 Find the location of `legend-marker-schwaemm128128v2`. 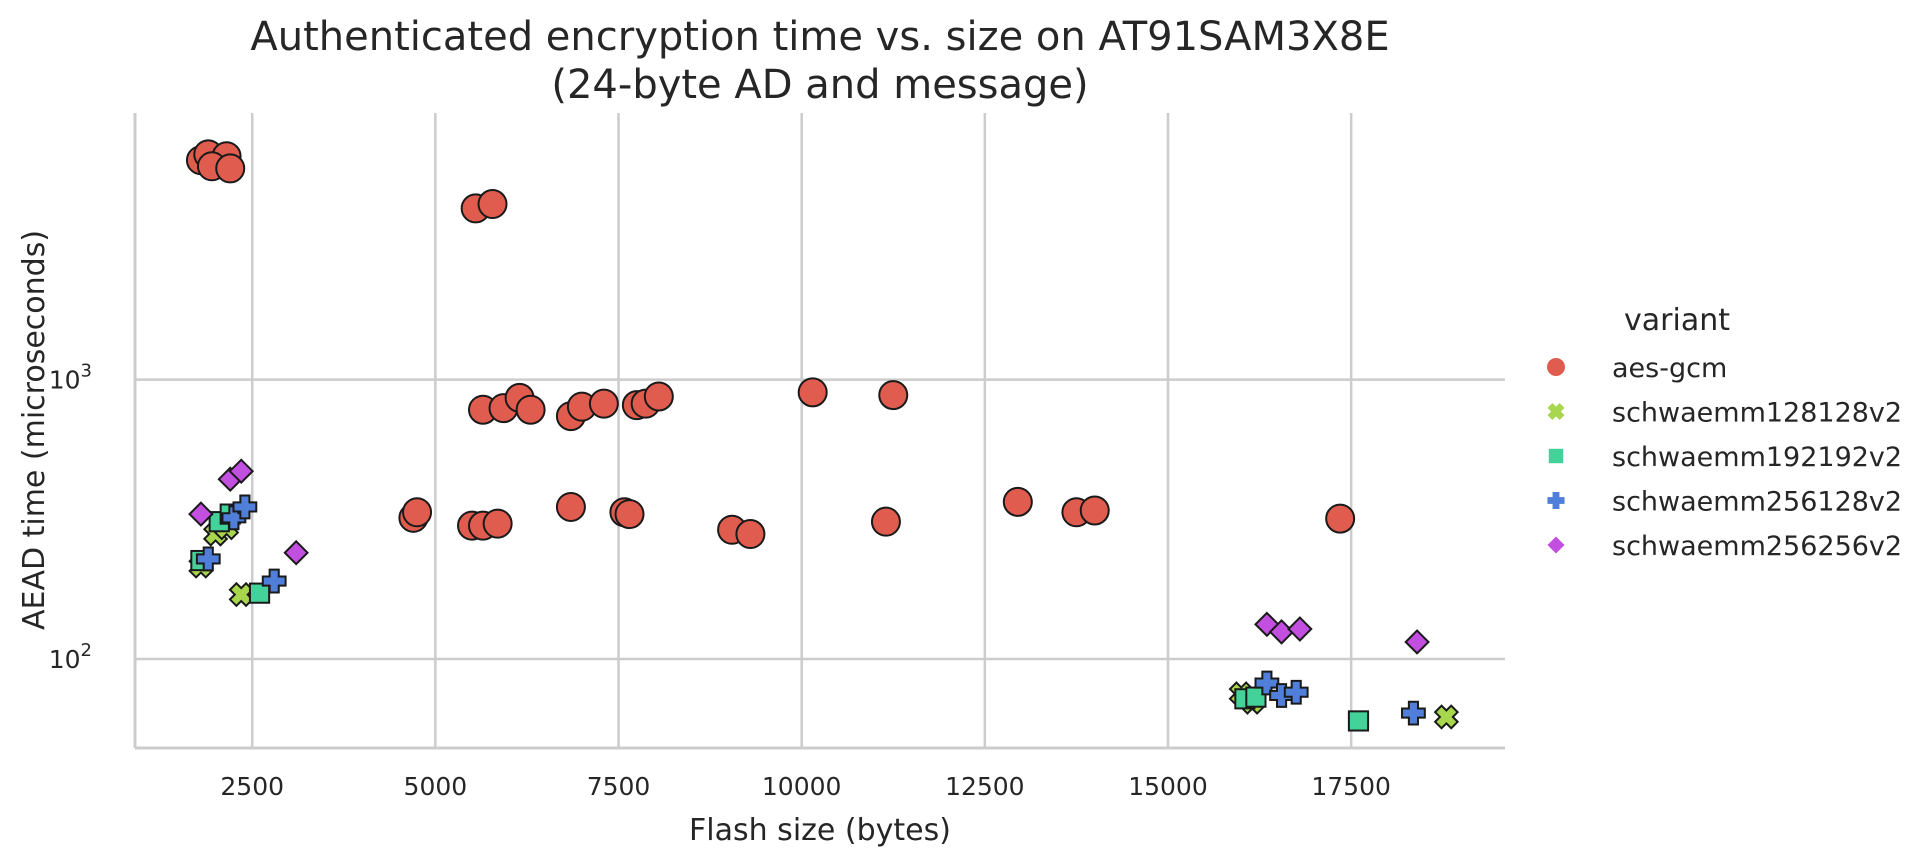

legend-marker-schwaemm128128v2 is located at coordinates (1556, 411).